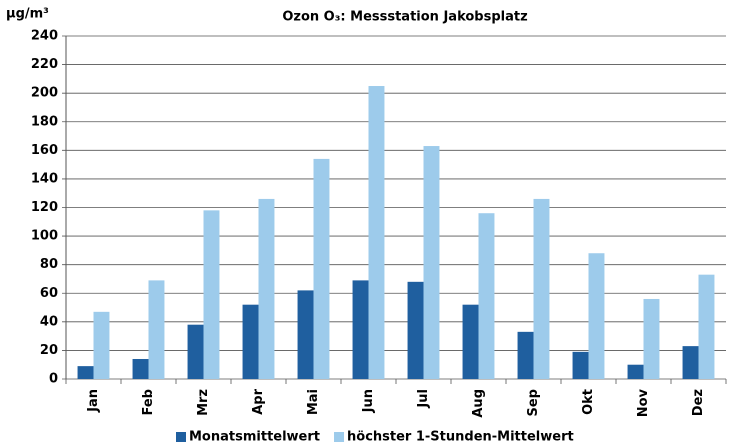  What do you see at coordinates (643, 402) in the screenshot?
I see `x-tick-label: Nov` at bounding box center [643, 402].